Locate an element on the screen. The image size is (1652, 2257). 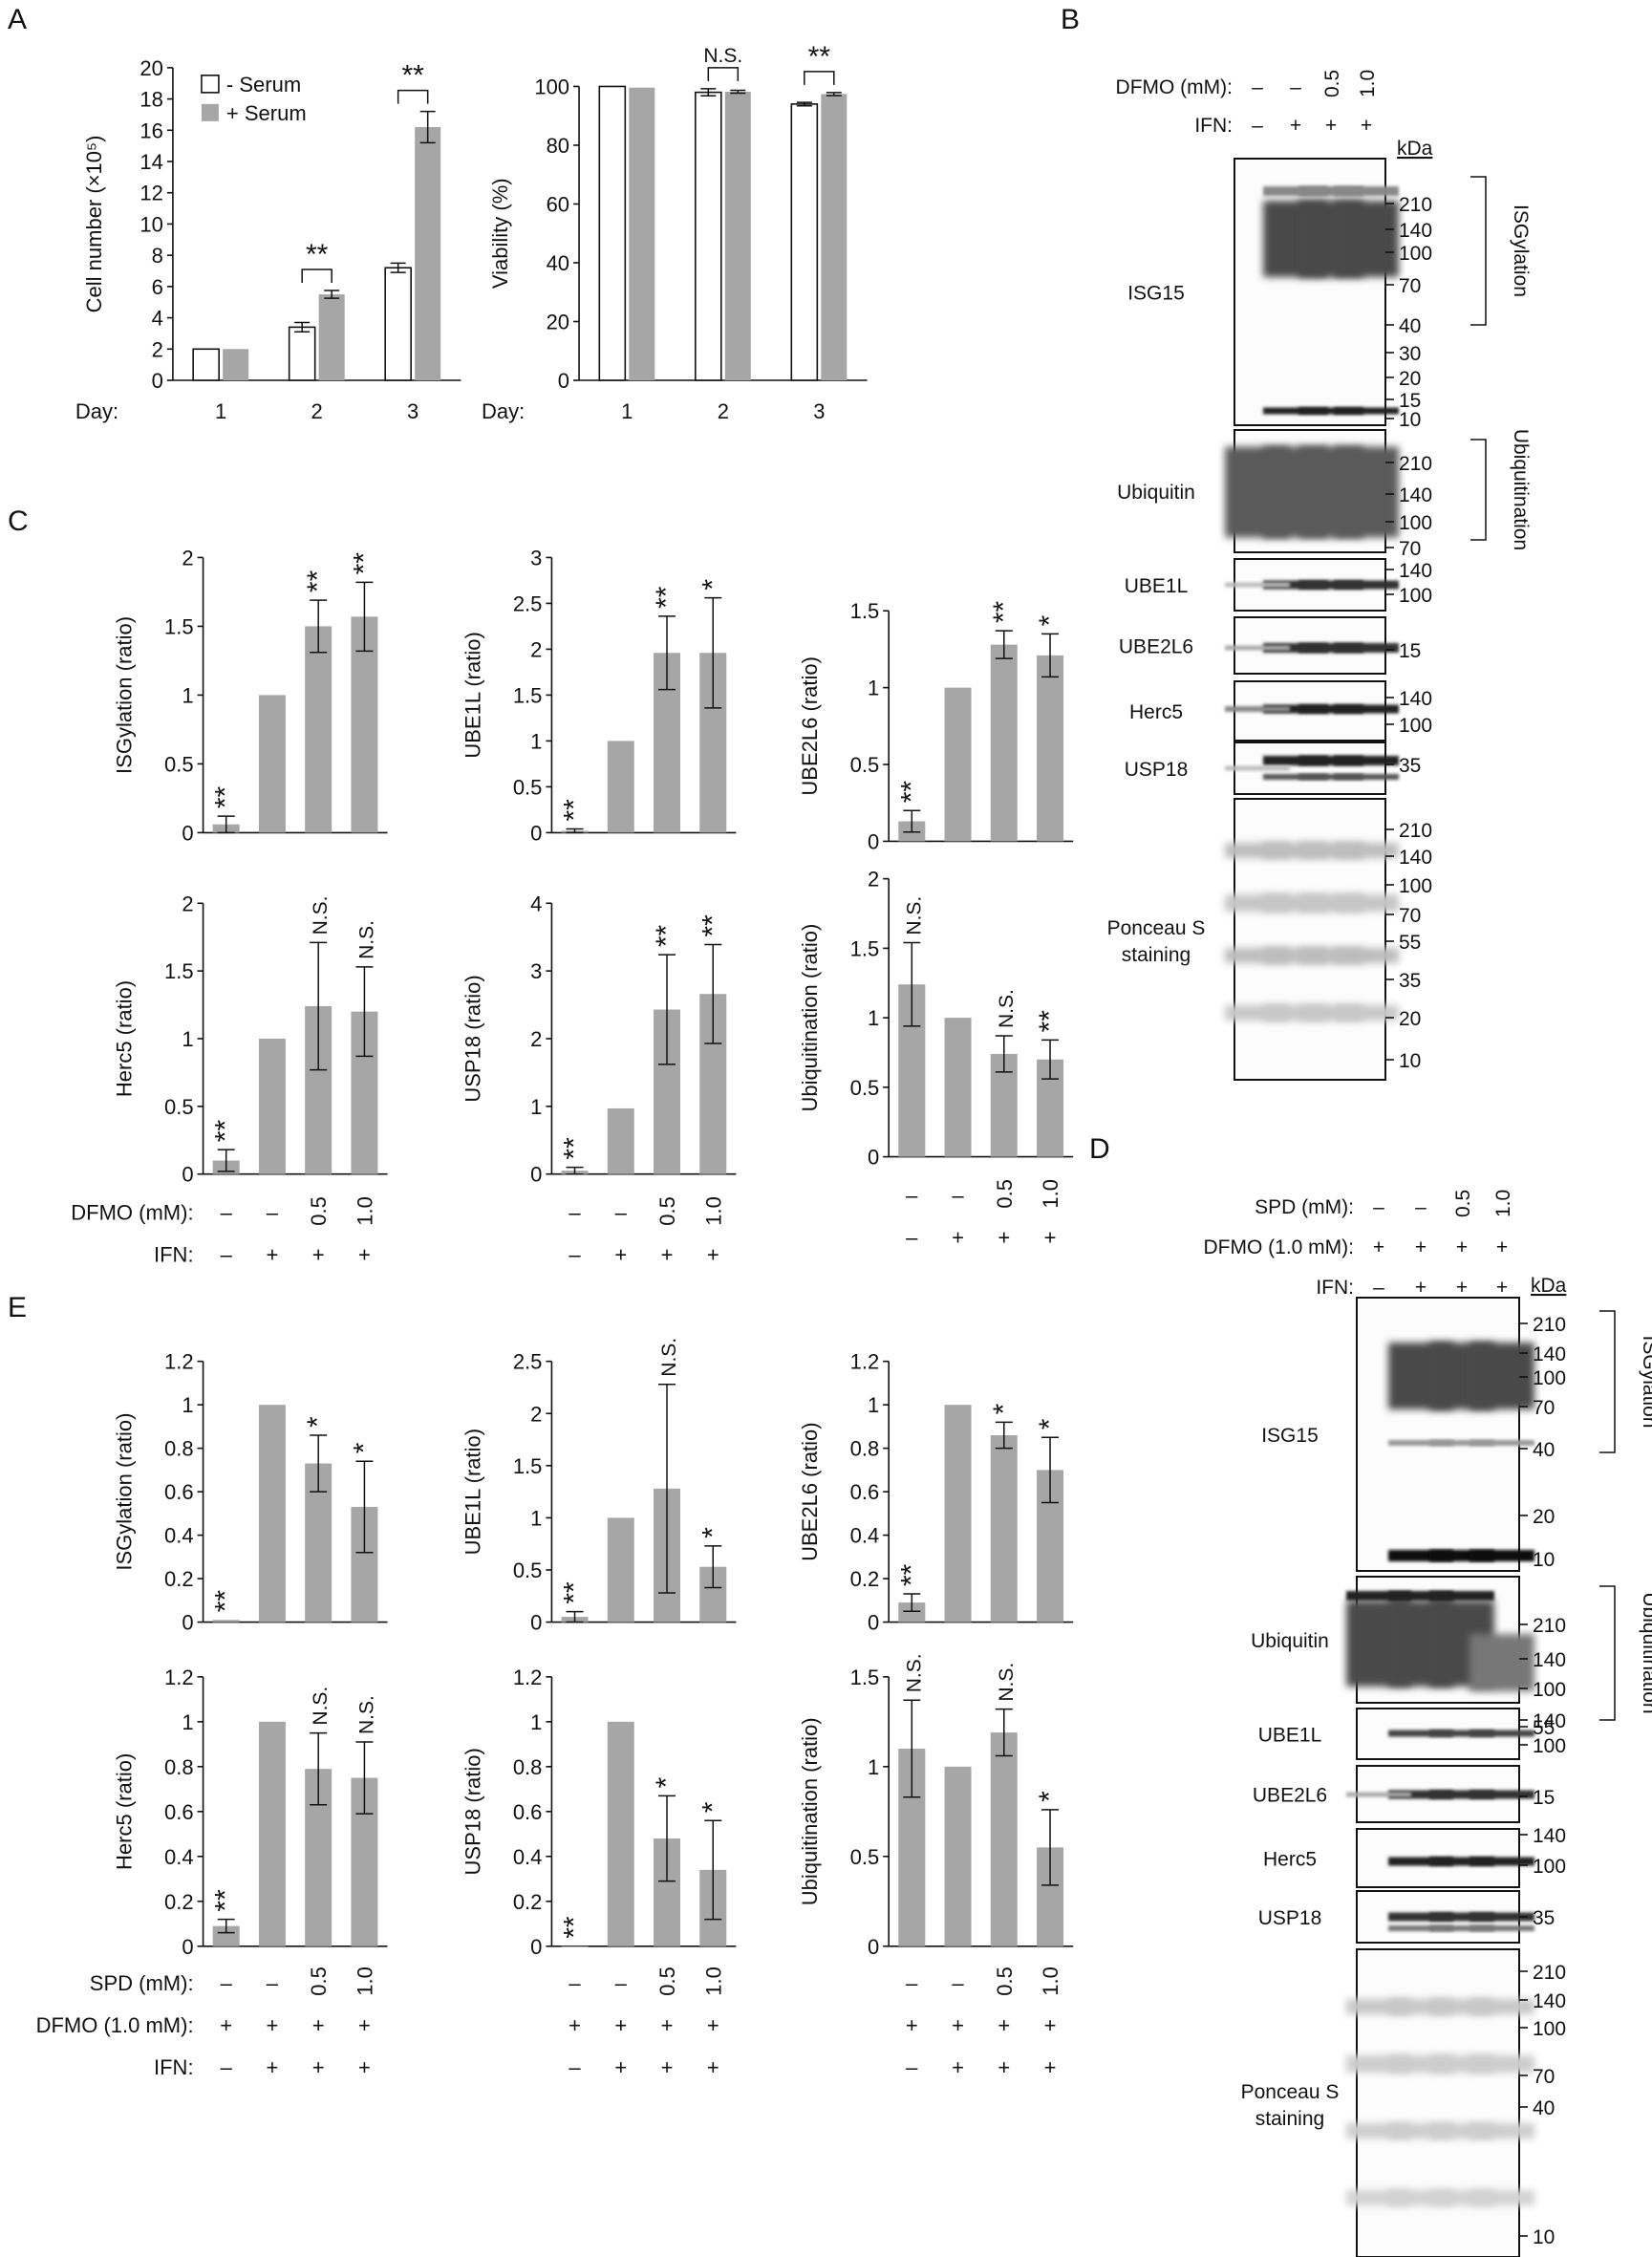
blot-strip-usp18: USP18 35 is located at coordinates (1273, 768).